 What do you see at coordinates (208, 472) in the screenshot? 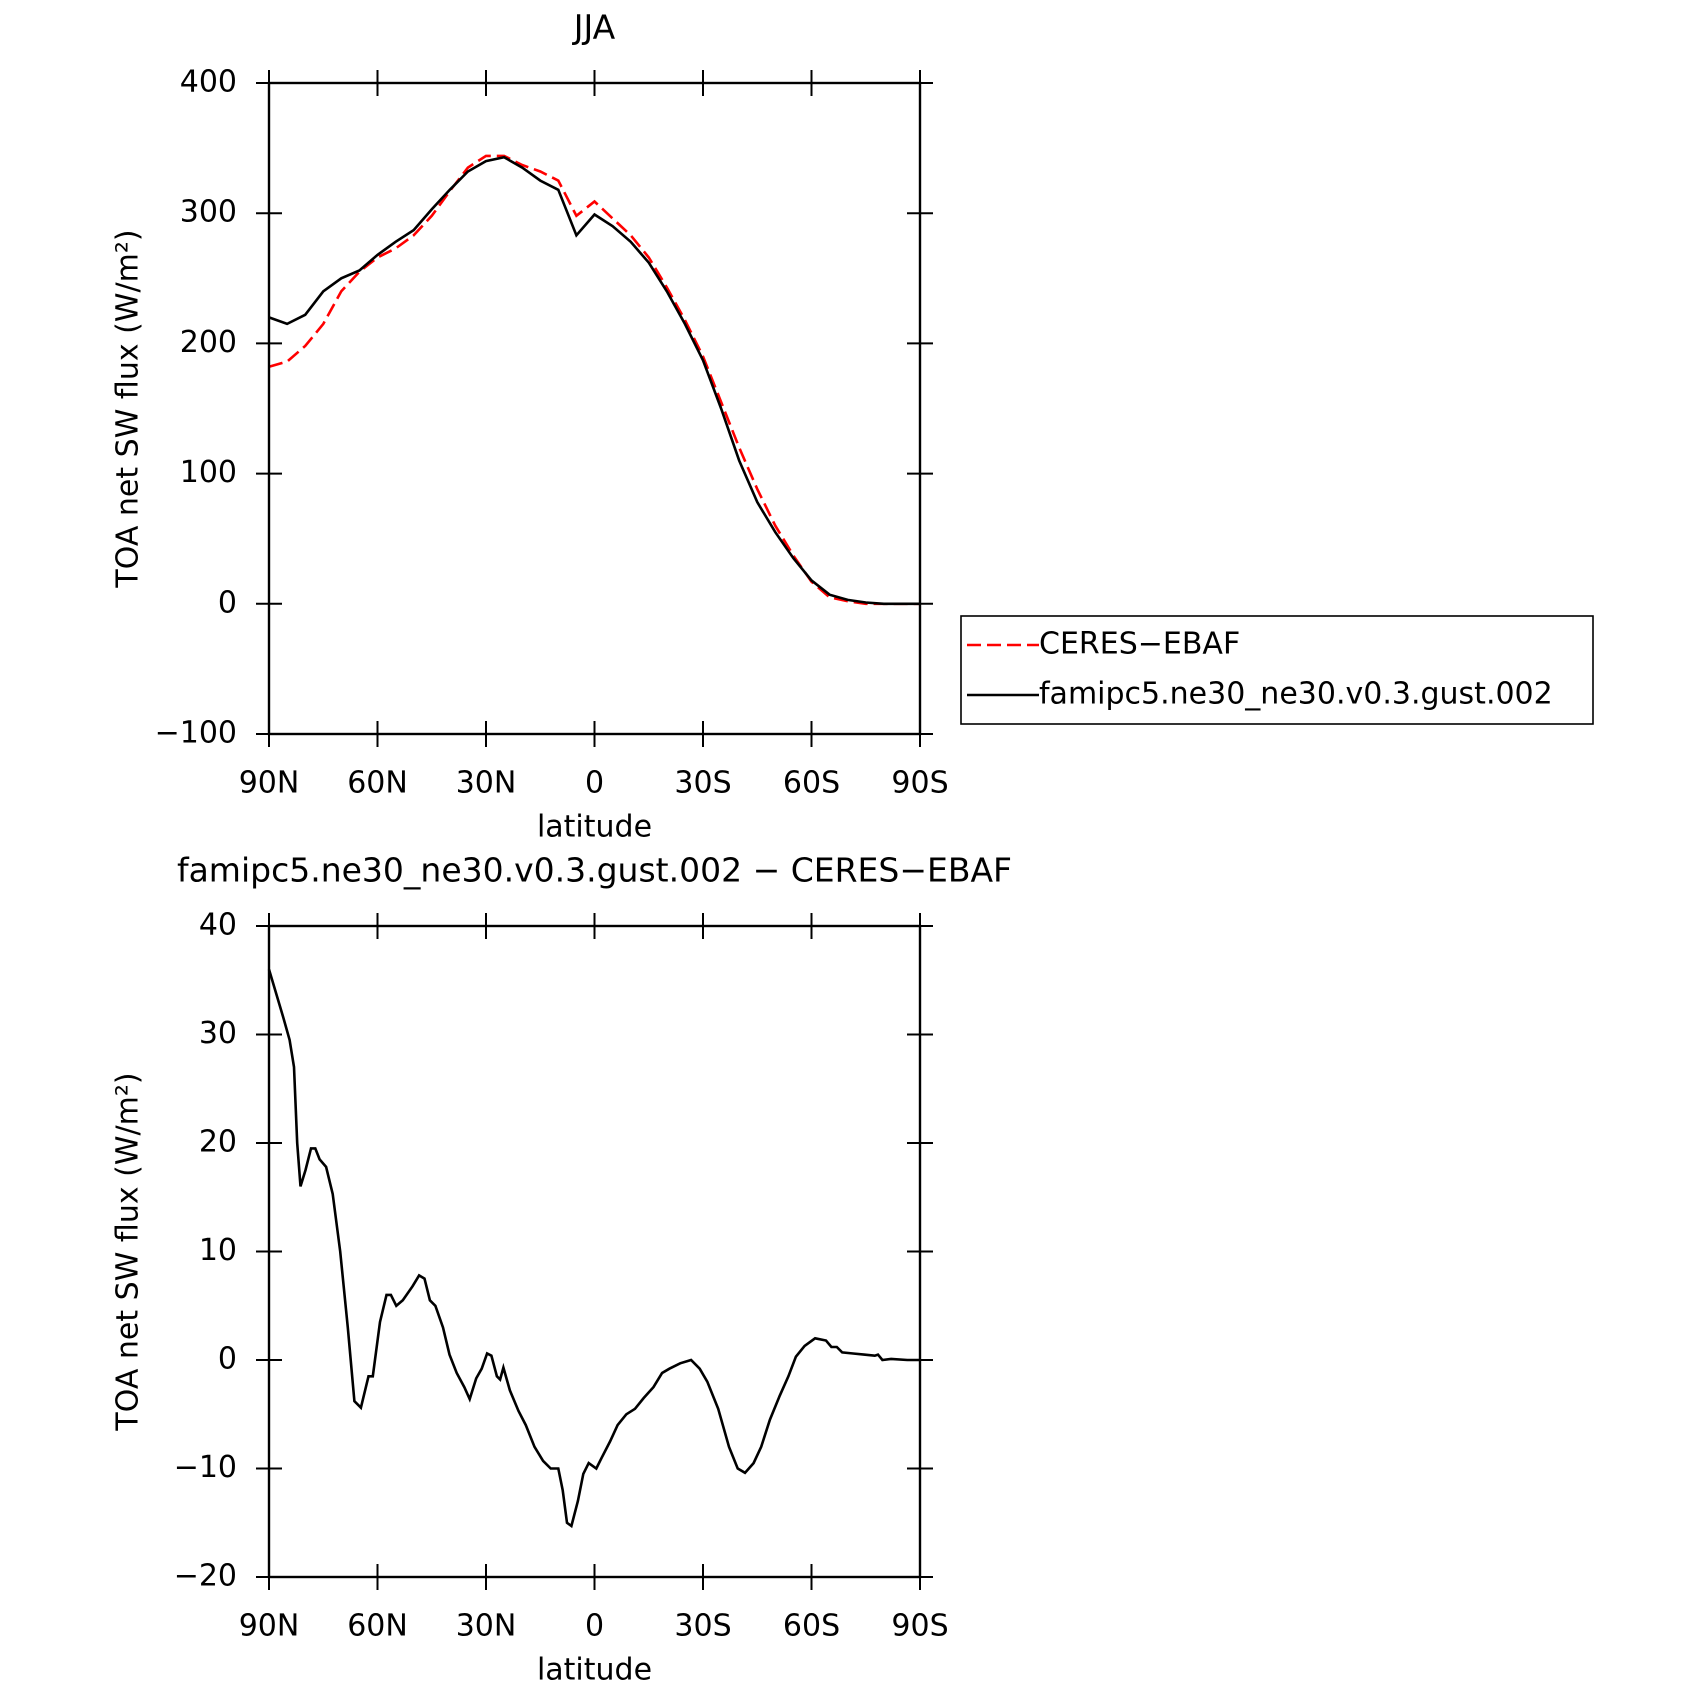
I see `y-tick-label: 100` at bounding box center [208, 472].